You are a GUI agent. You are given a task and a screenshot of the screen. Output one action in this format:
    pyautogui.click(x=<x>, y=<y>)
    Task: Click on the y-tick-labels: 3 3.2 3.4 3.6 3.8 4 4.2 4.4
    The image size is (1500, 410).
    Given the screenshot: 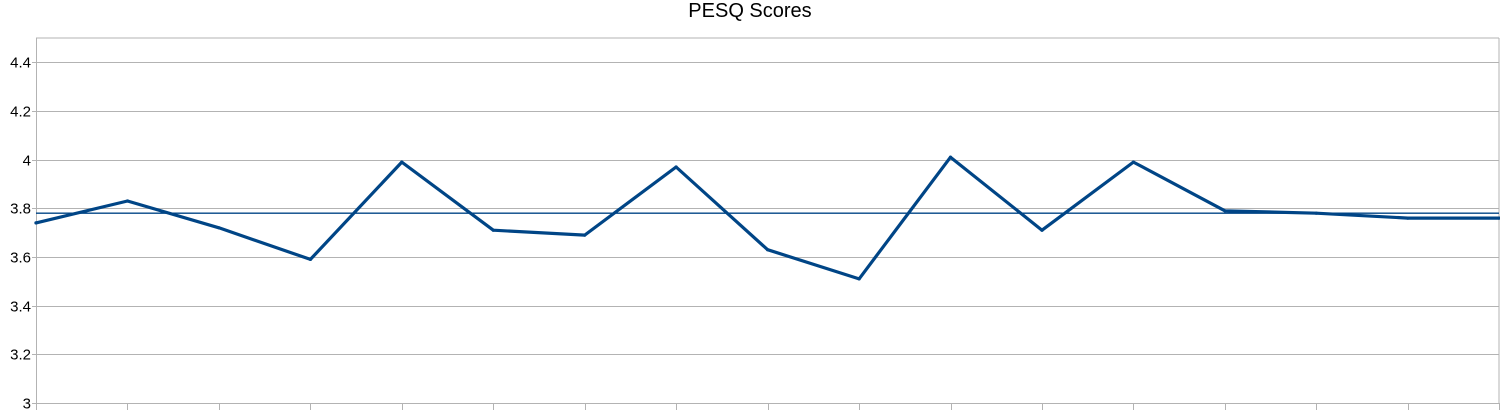 What is the action you would take?
    pyautogui.click(x=20, y=232)
    